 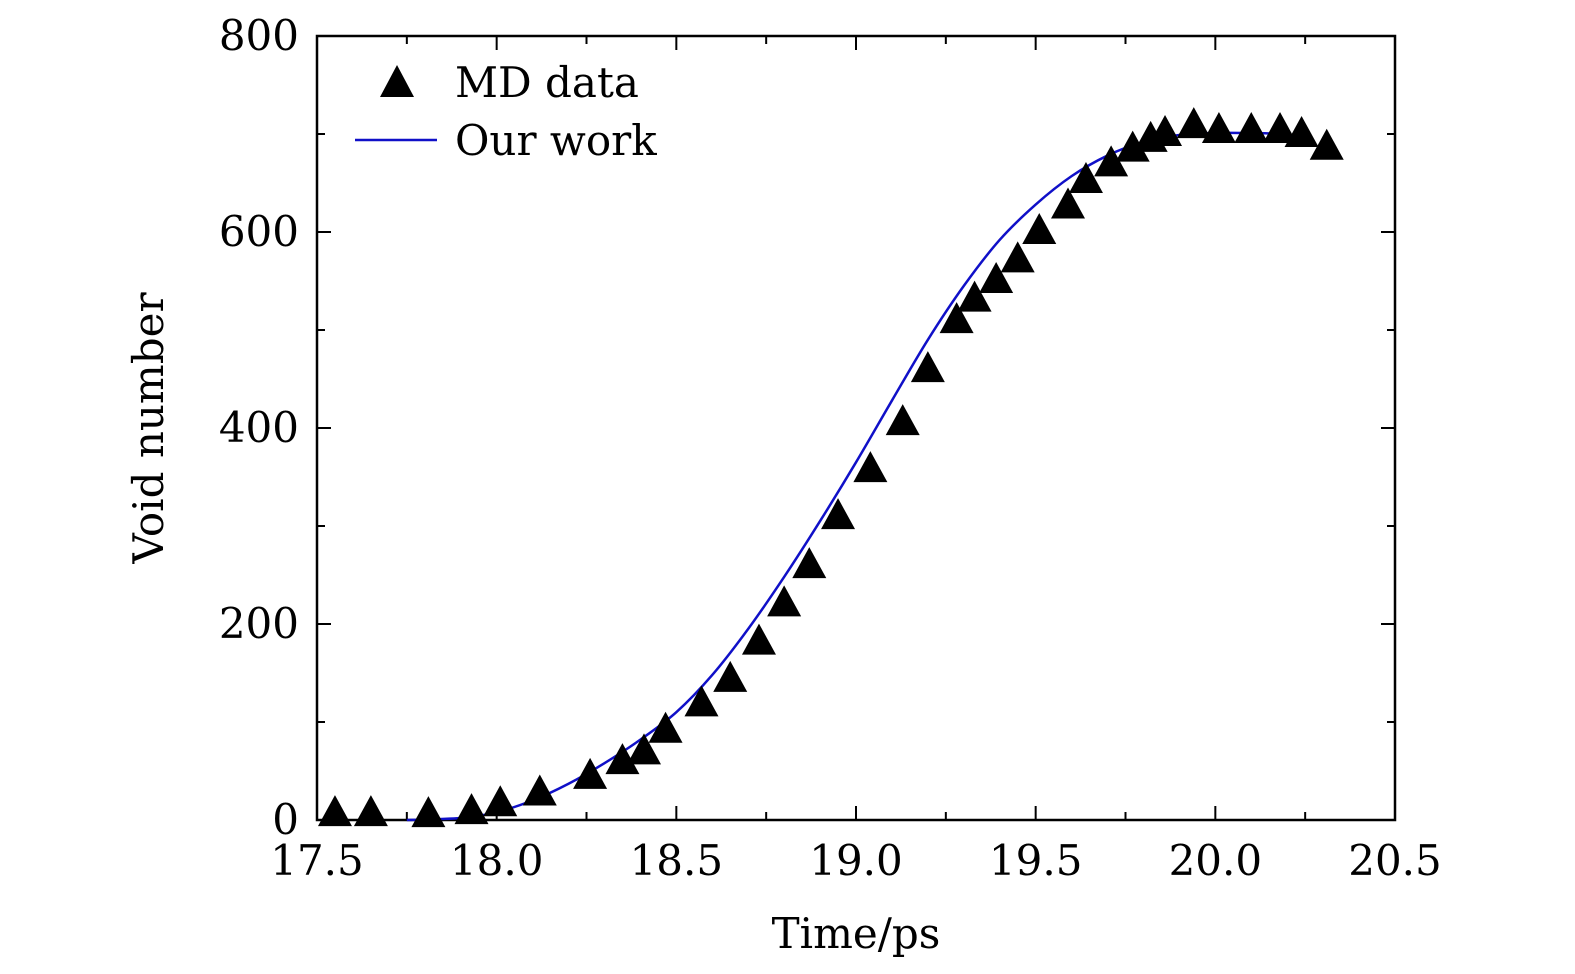 What do you see at coordinates (259, 427) in the screenshot?
I see `y-tick-label: 400` at bounding box center [259, 427].